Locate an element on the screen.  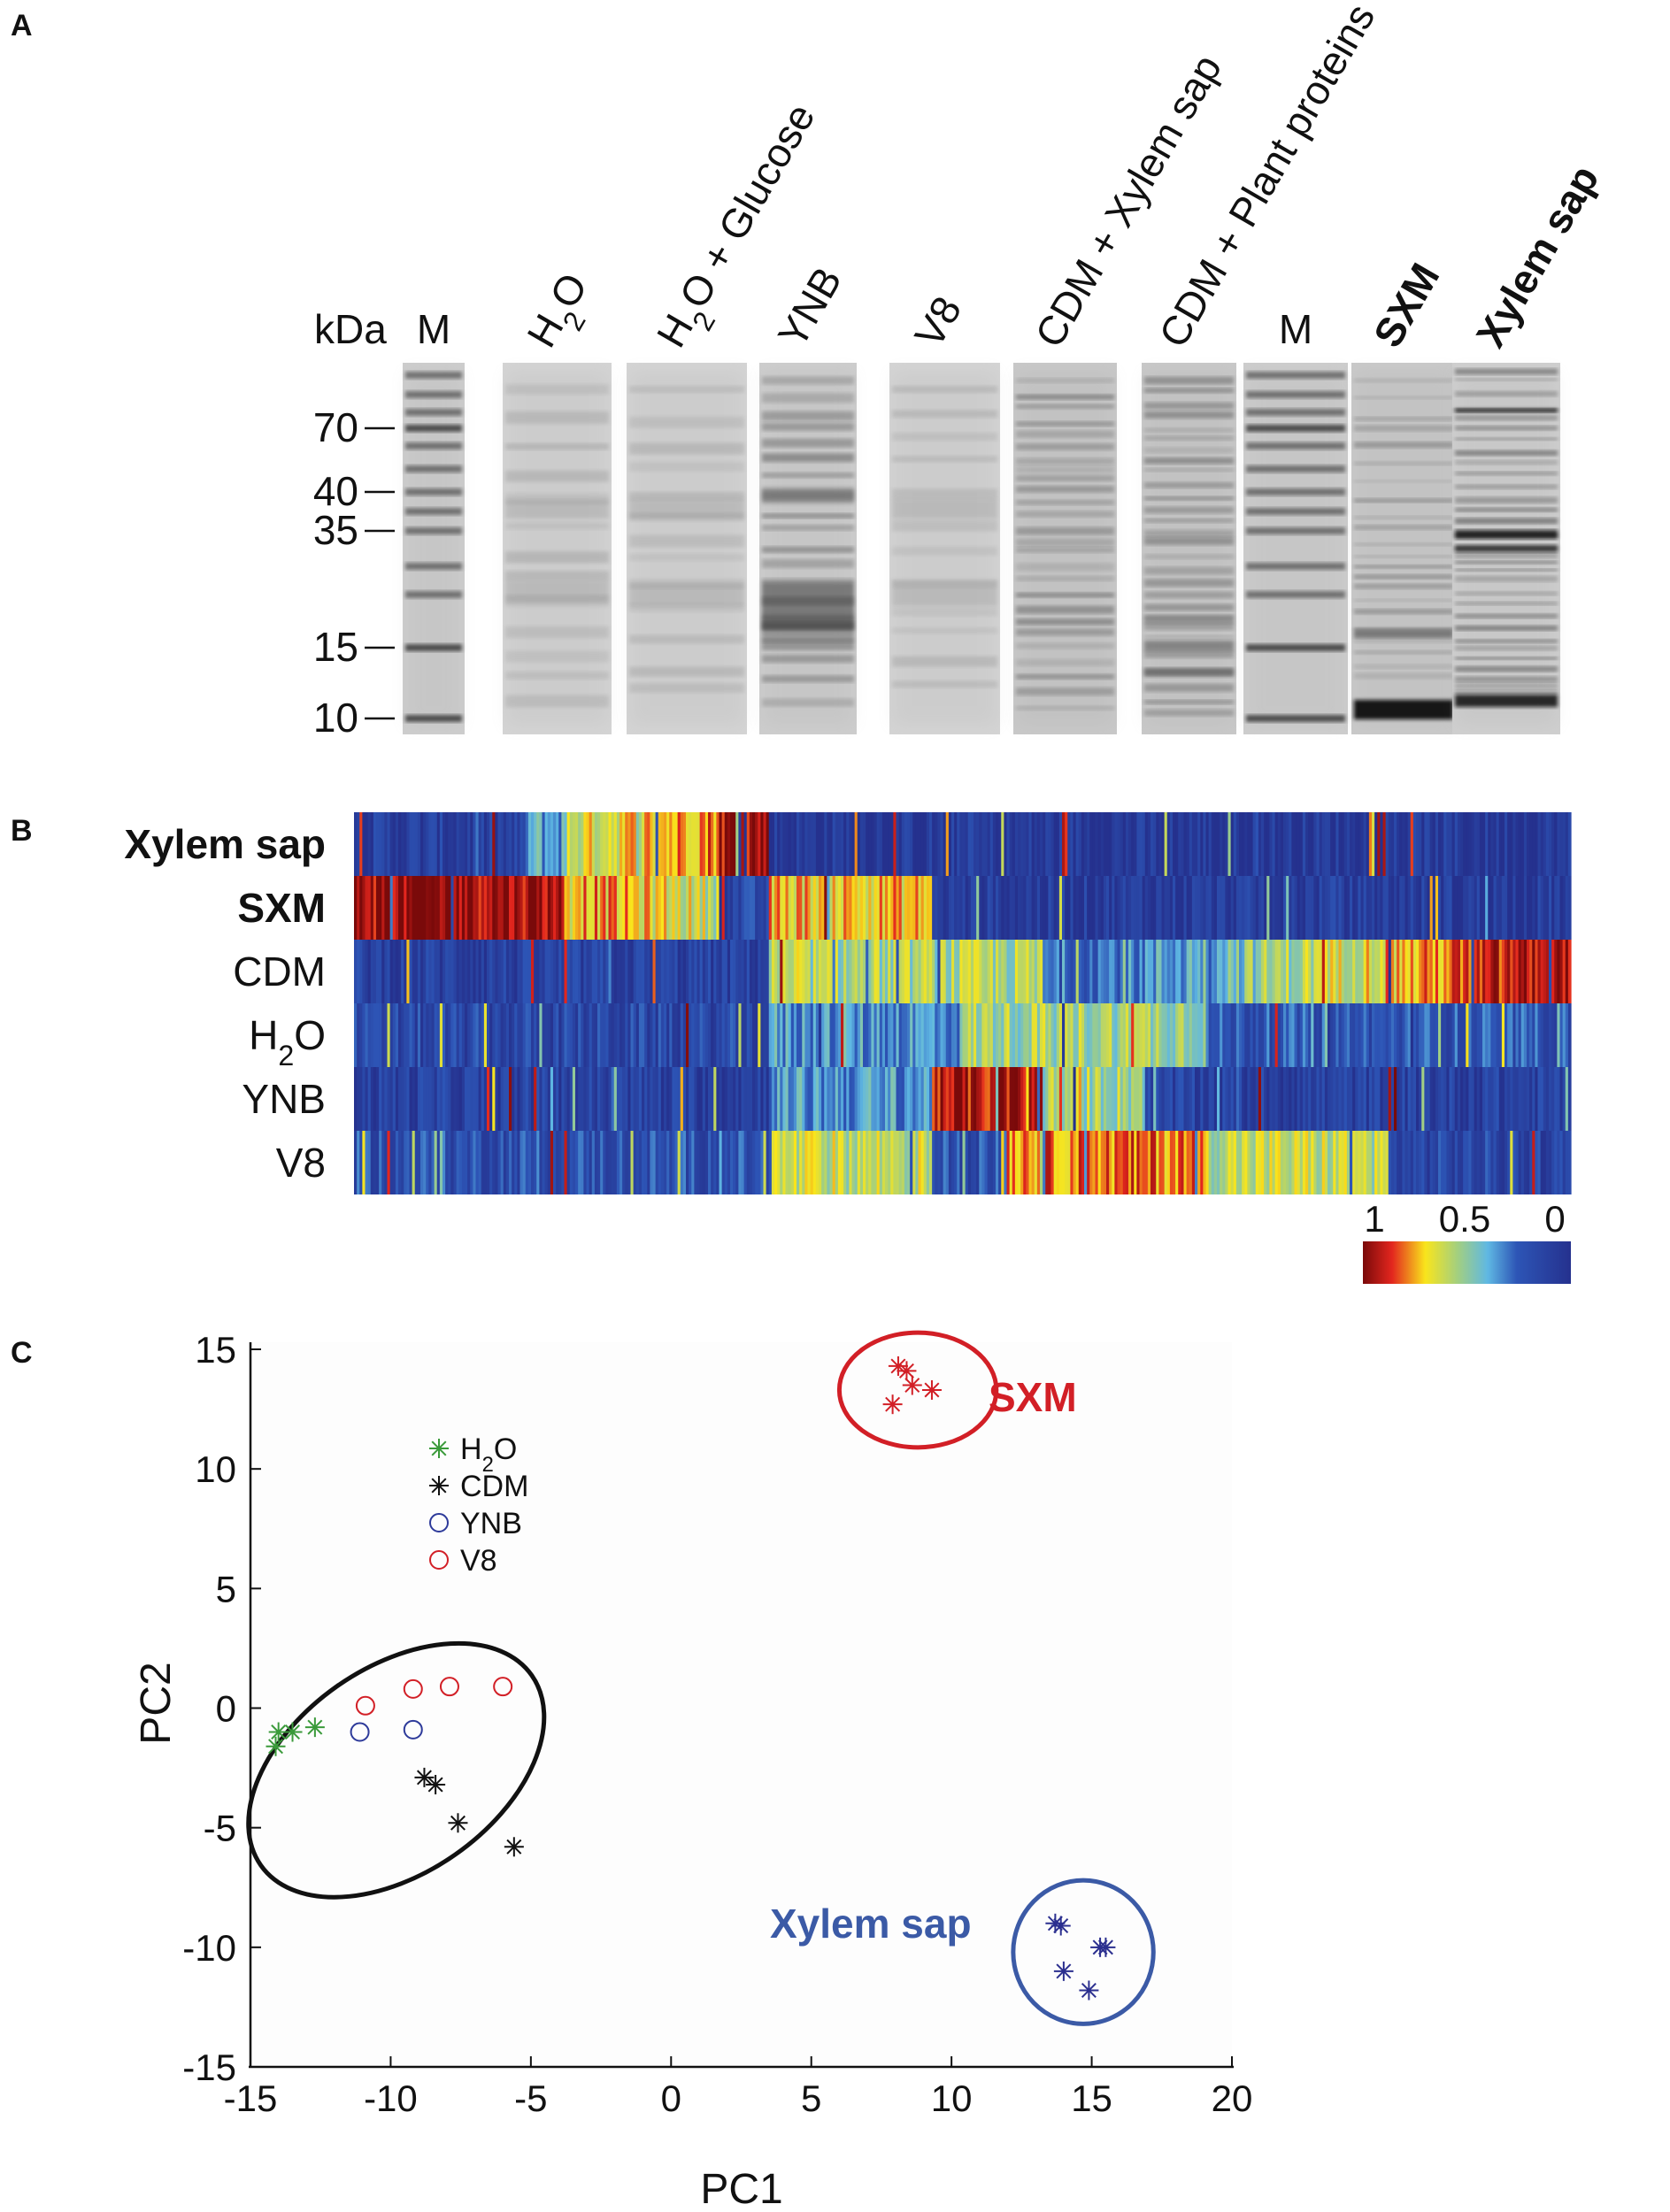
label-tail: O is located at coordinates (568, 291).